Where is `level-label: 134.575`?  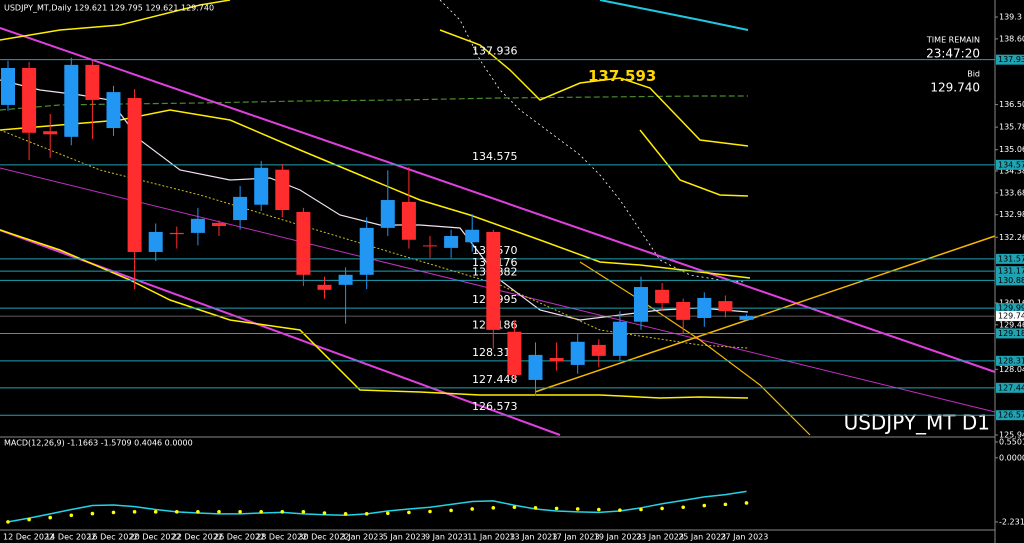
level-label: 134.575 is located at coordinates (495, 156).